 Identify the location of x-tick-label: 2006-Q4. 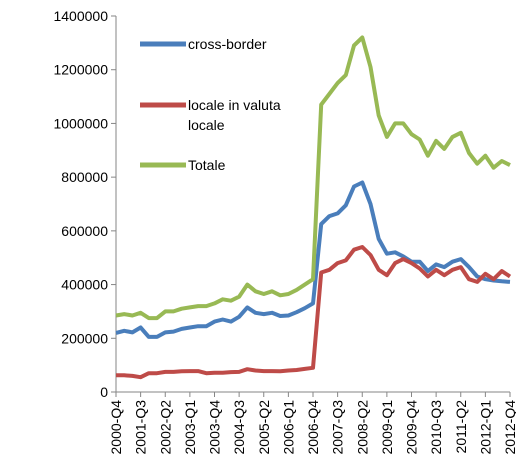
(313, 427).